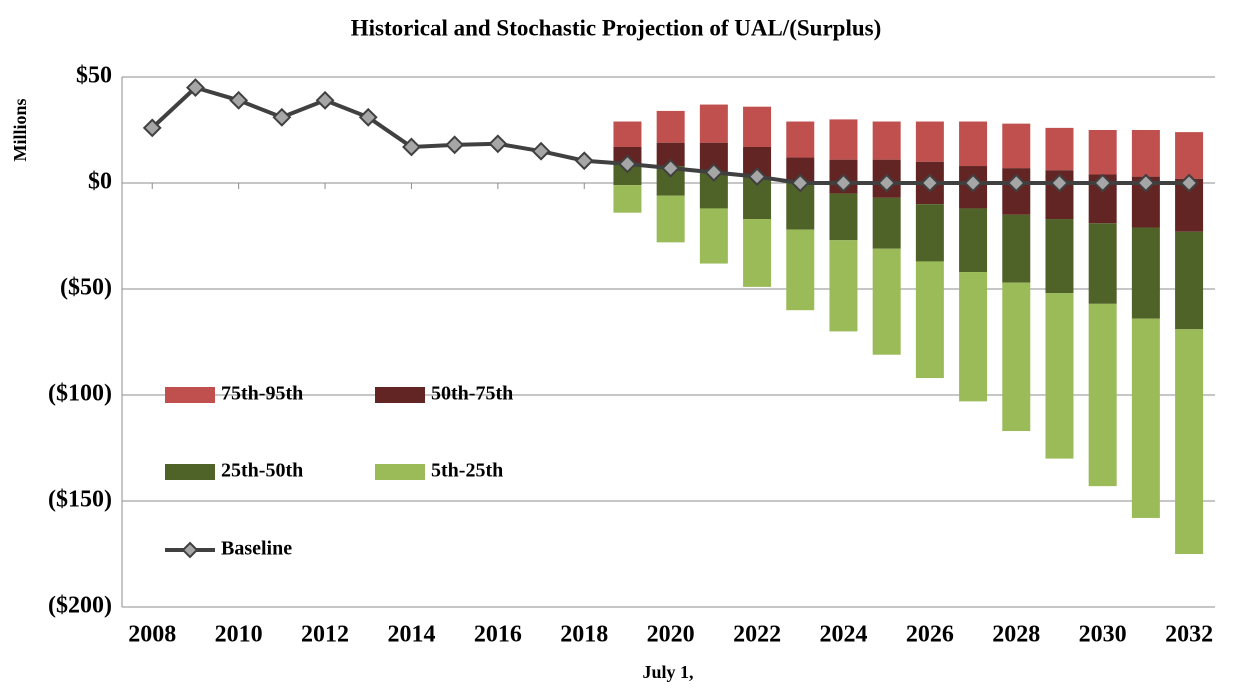 The height and width of the screenshot is (691, 1233). I want to click on x-tick-label: 2032, so click(1189, 635).